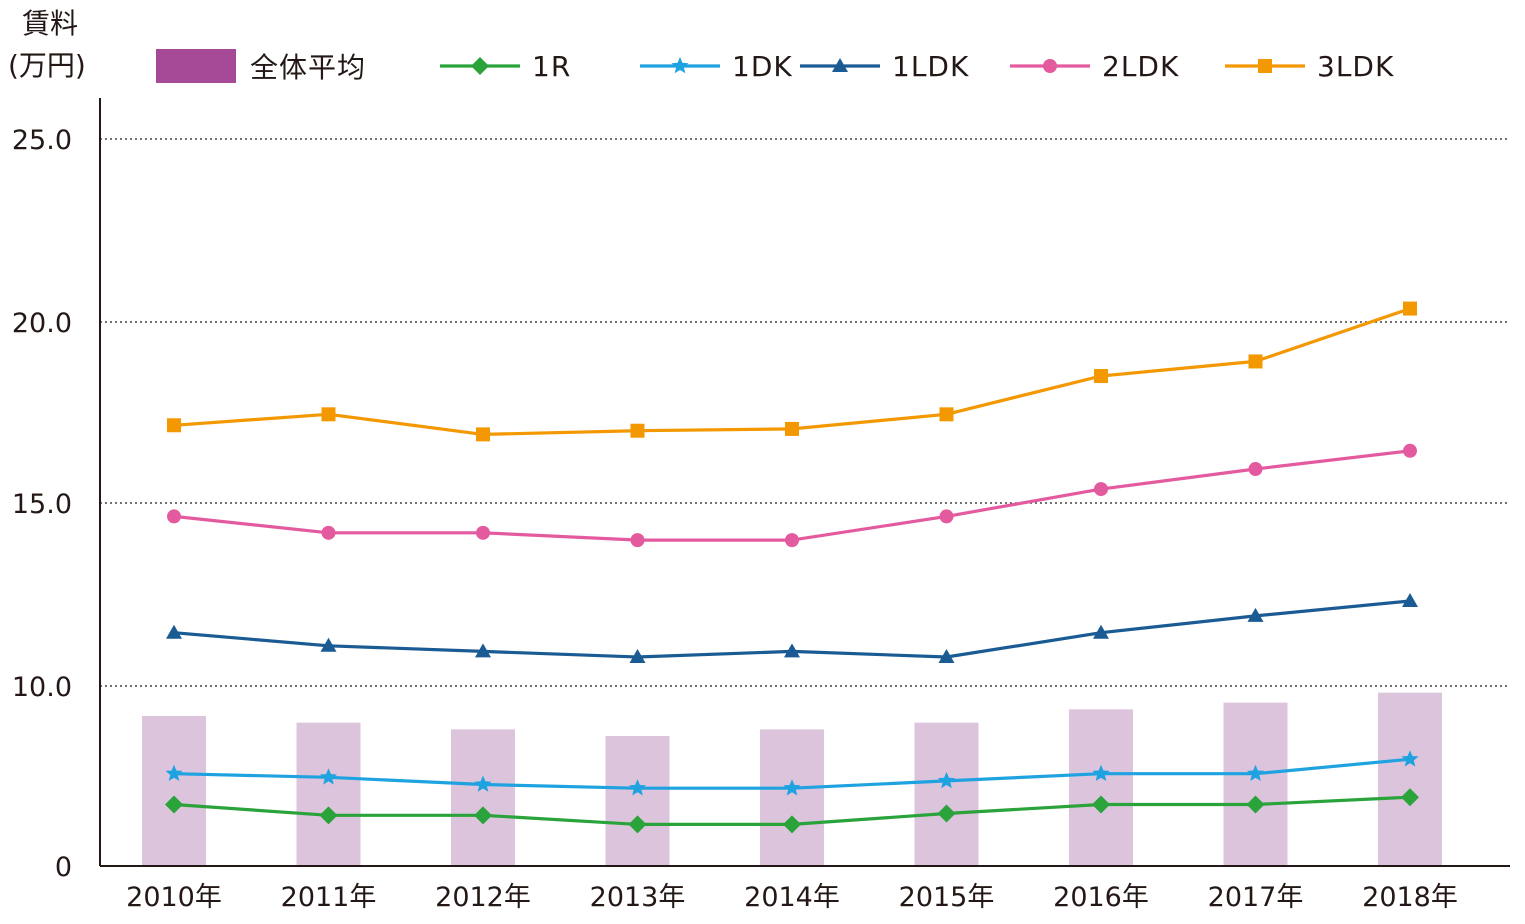  I want to click on legend-label: 3LDK, so click(1356, 66).